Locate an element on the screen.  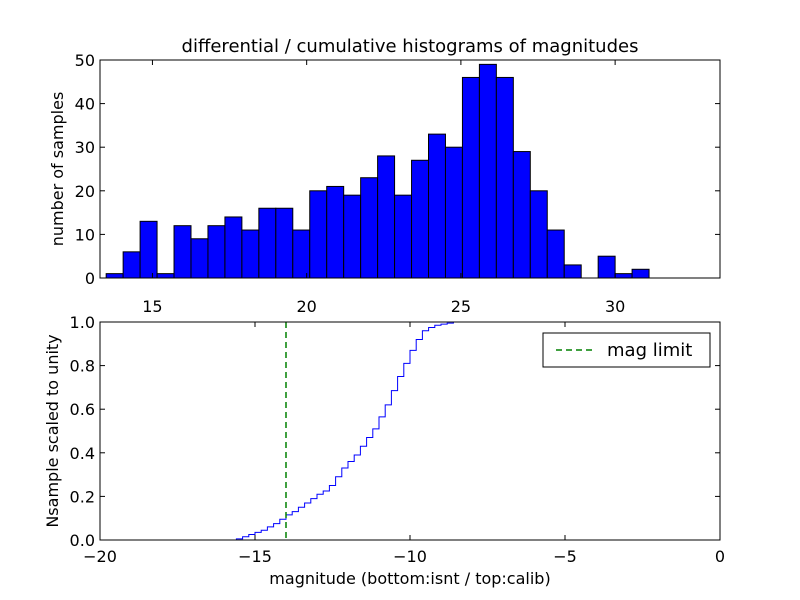
y-tick-label: 50 is located at coordinates (85, 60).